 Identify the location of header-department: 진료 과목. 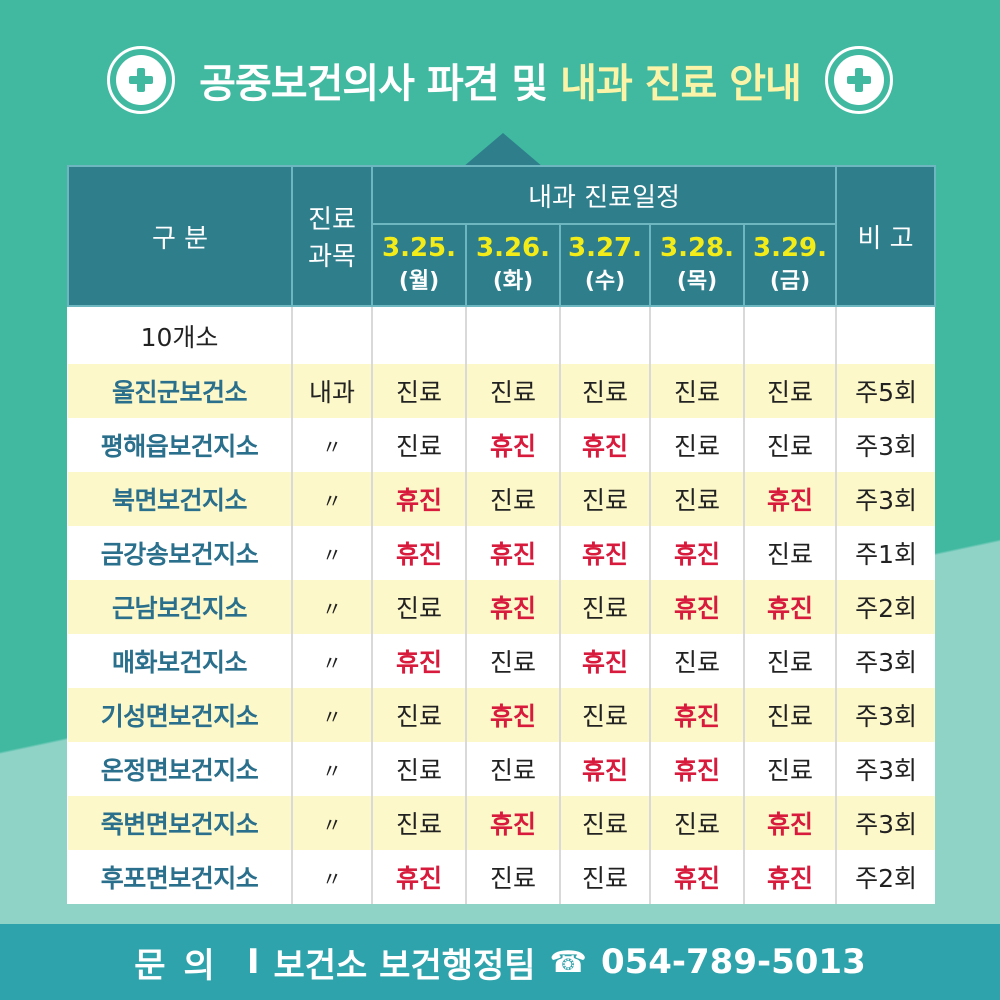
(332, 236).